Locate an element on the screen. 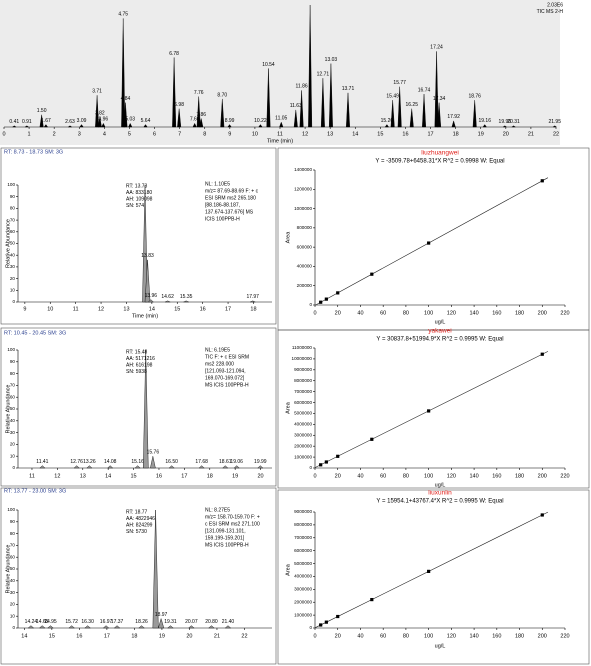 This screenshot has width=591, height=666. scan-info: [131.099-131.101, is located at coordinates (225, 531).